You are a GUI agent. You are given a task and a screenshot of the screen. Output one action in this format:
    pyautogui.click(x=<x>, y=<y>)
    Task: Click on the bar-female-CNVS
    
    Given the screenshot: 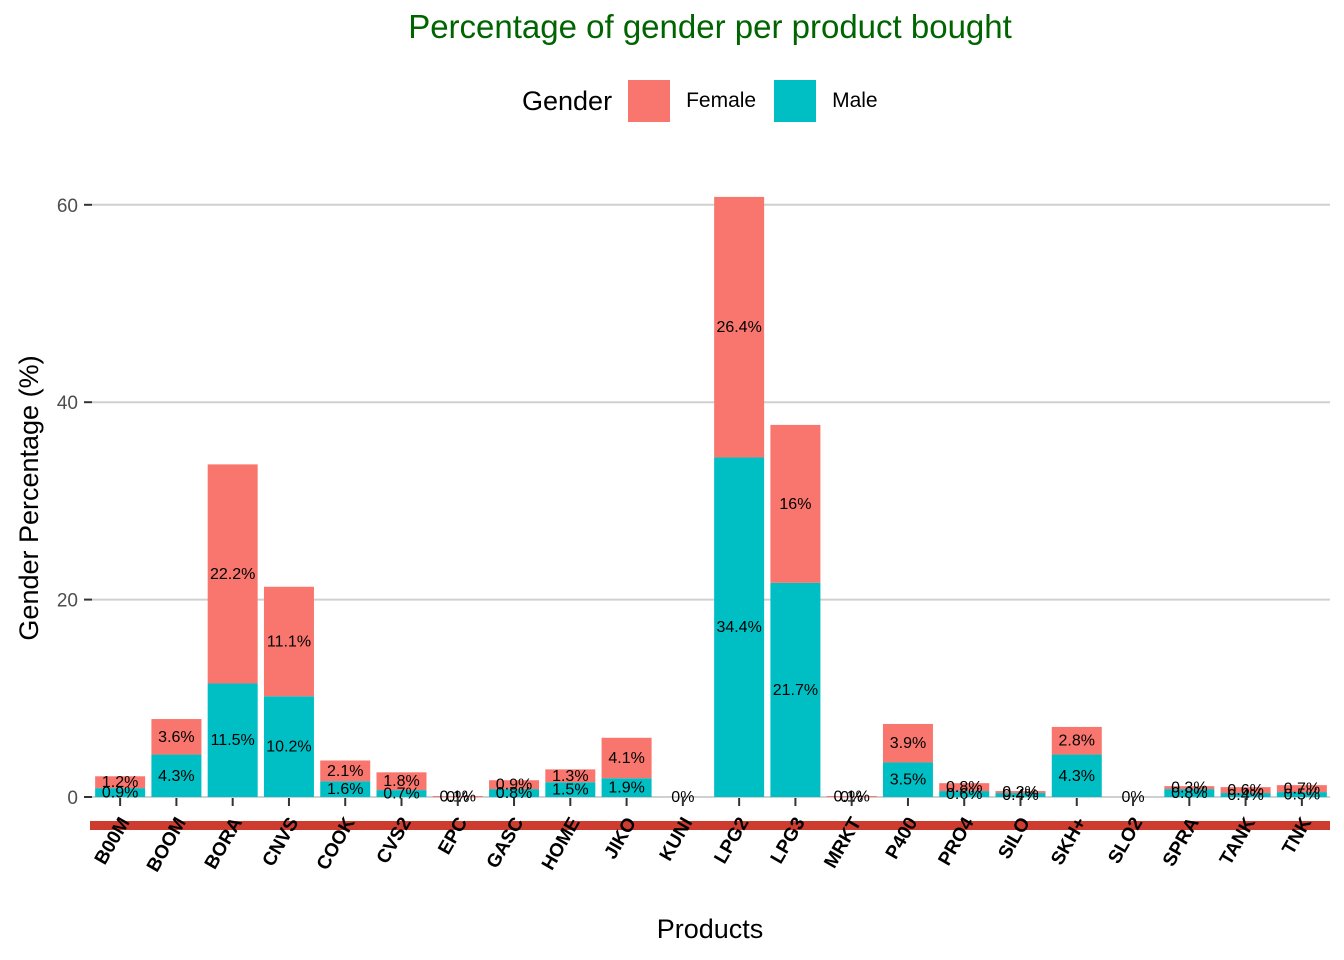 What is the action you would take?
    pyautogui.click(x=288, y=641)
    